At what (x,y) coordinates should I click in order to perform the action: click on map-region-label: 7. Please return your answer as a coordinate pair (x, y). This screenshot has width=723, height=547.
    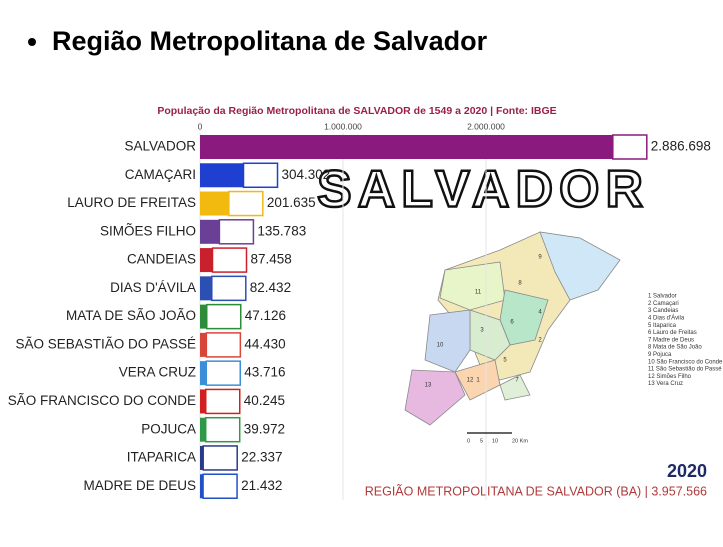
    Looking at the image, I should click on (517, 381).